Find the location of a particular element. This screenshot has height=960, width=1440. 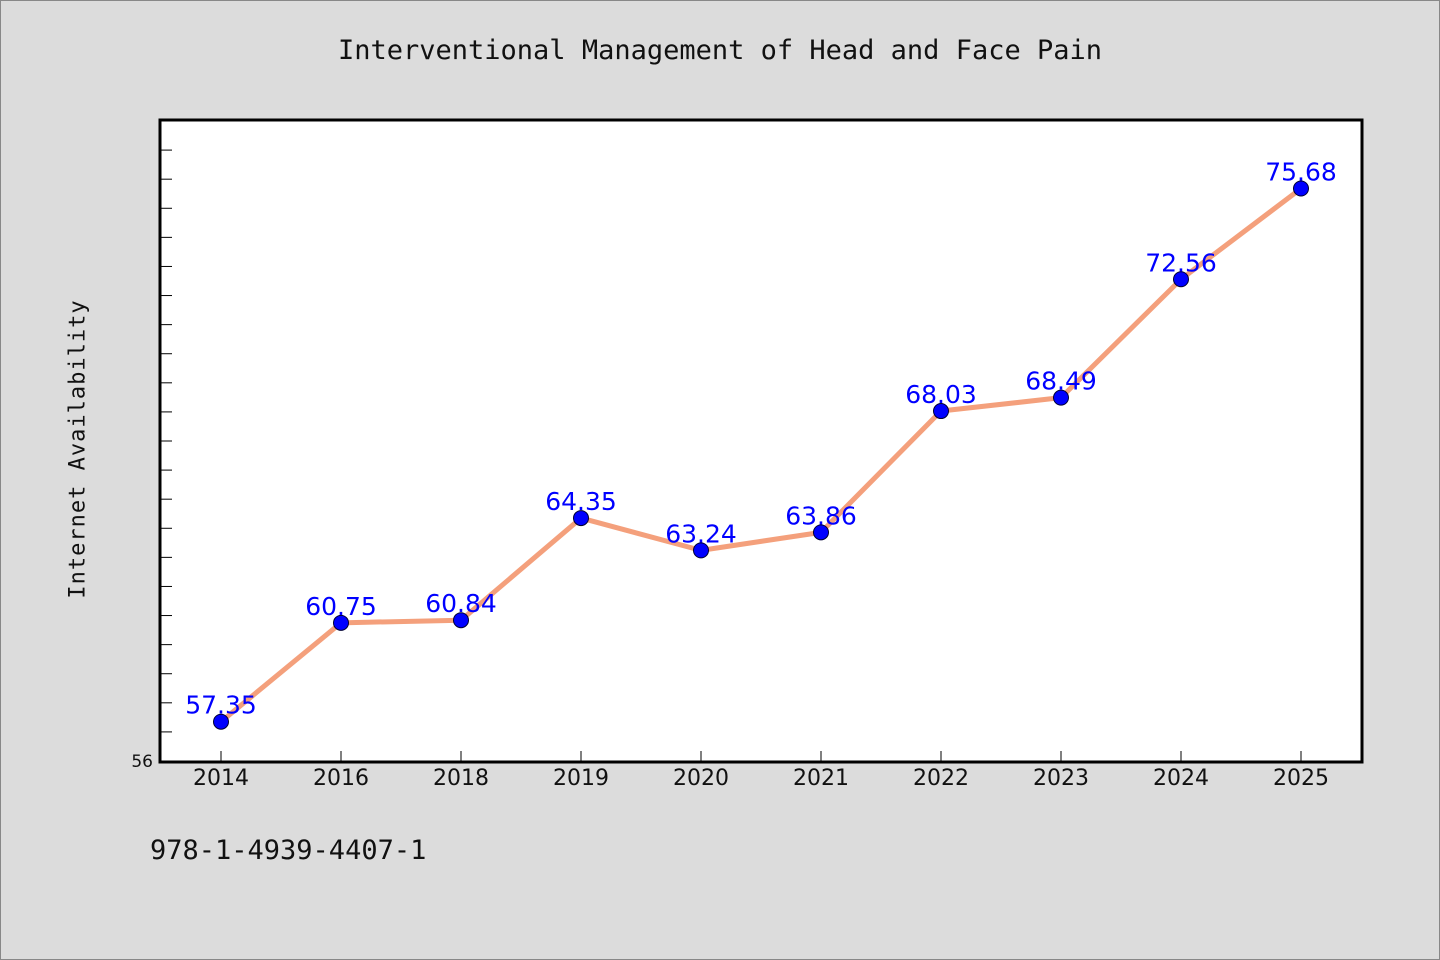

x-tick-label: 2014 is located at coordinates (221, 778).